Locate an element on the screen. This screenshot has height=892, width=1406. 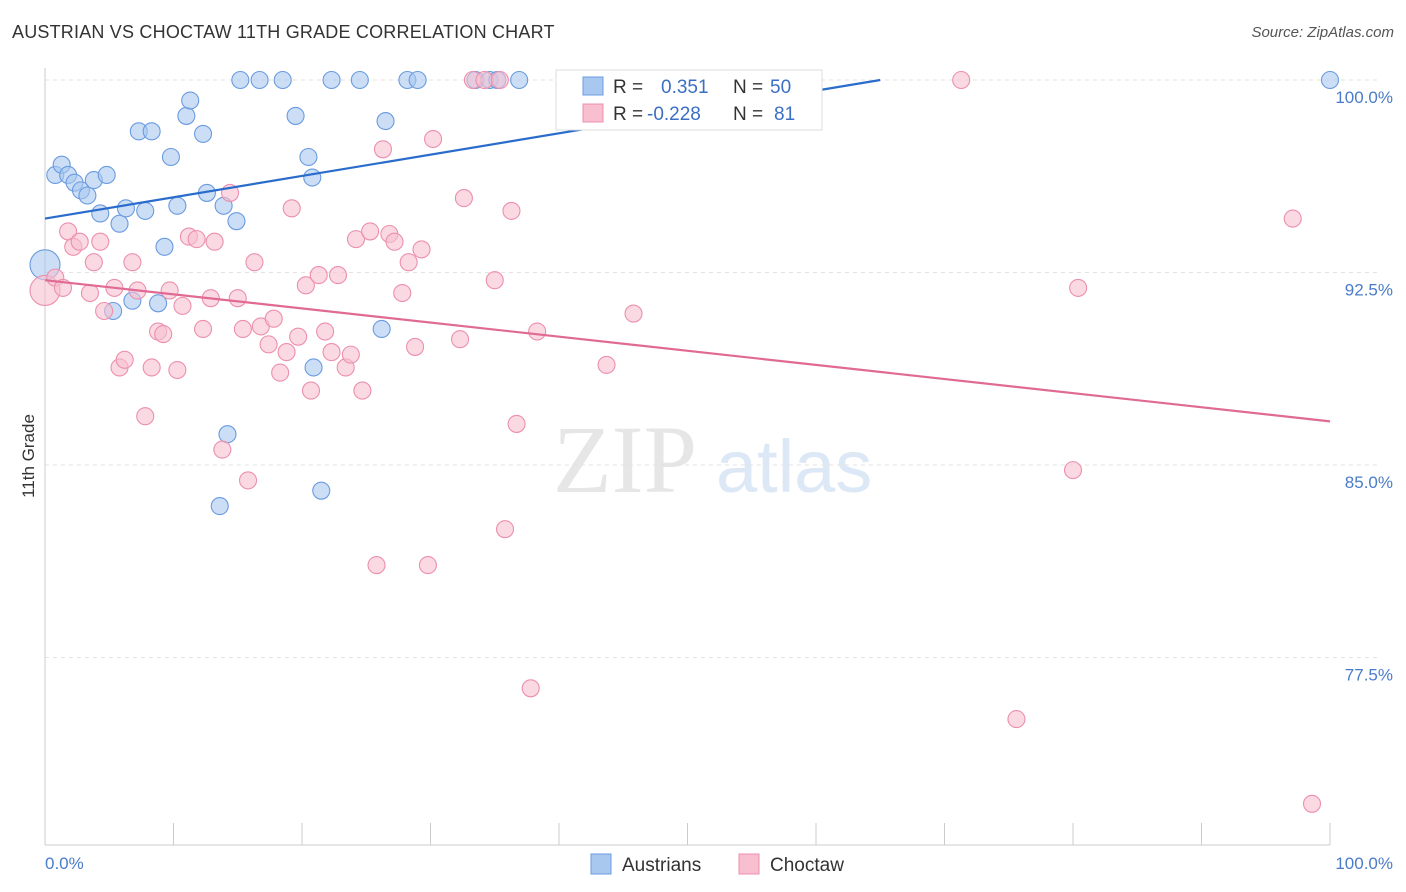
legend-swatch-austrians is located at coordinates (593, 86).